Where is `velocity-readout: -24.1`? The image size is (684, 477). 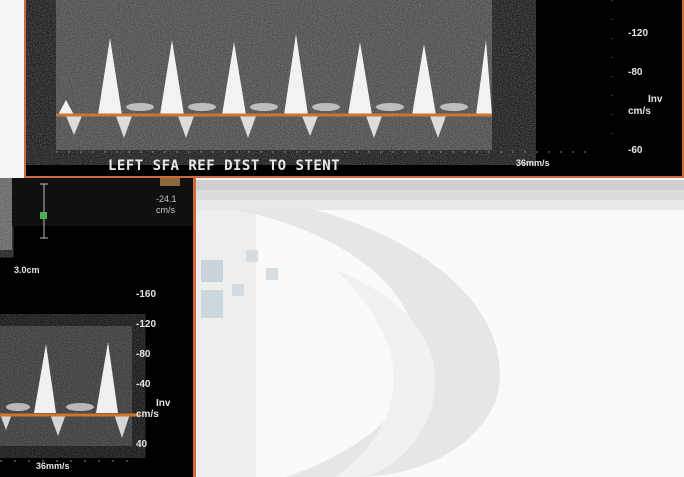
velocity-readout: -24.1 is located at coordinates (166, 199).